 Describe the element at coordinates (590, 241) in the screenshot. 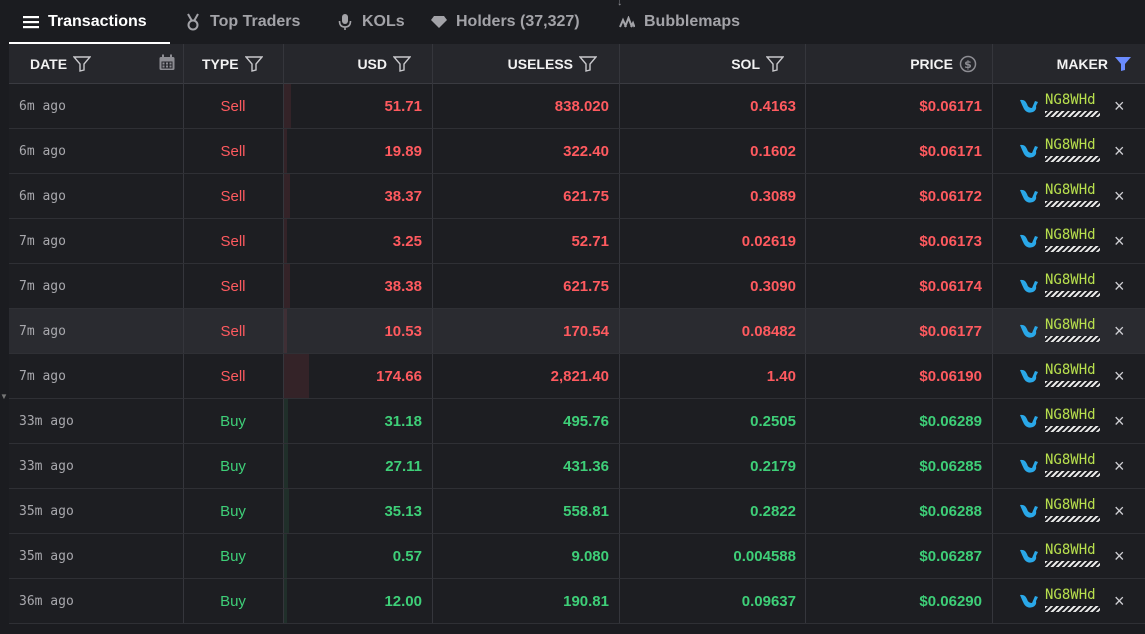

I see `token-amount-cell: 52.71` at that location.